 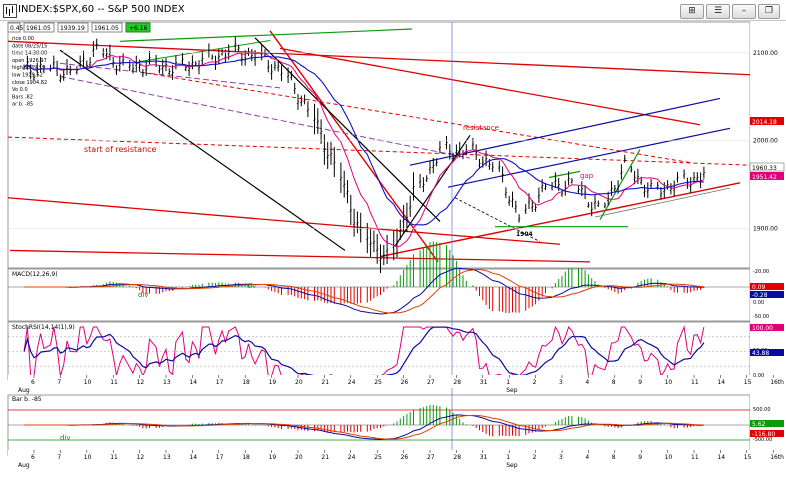 I want to click on tile-icon: ⊞, so click(x=692, y=11).